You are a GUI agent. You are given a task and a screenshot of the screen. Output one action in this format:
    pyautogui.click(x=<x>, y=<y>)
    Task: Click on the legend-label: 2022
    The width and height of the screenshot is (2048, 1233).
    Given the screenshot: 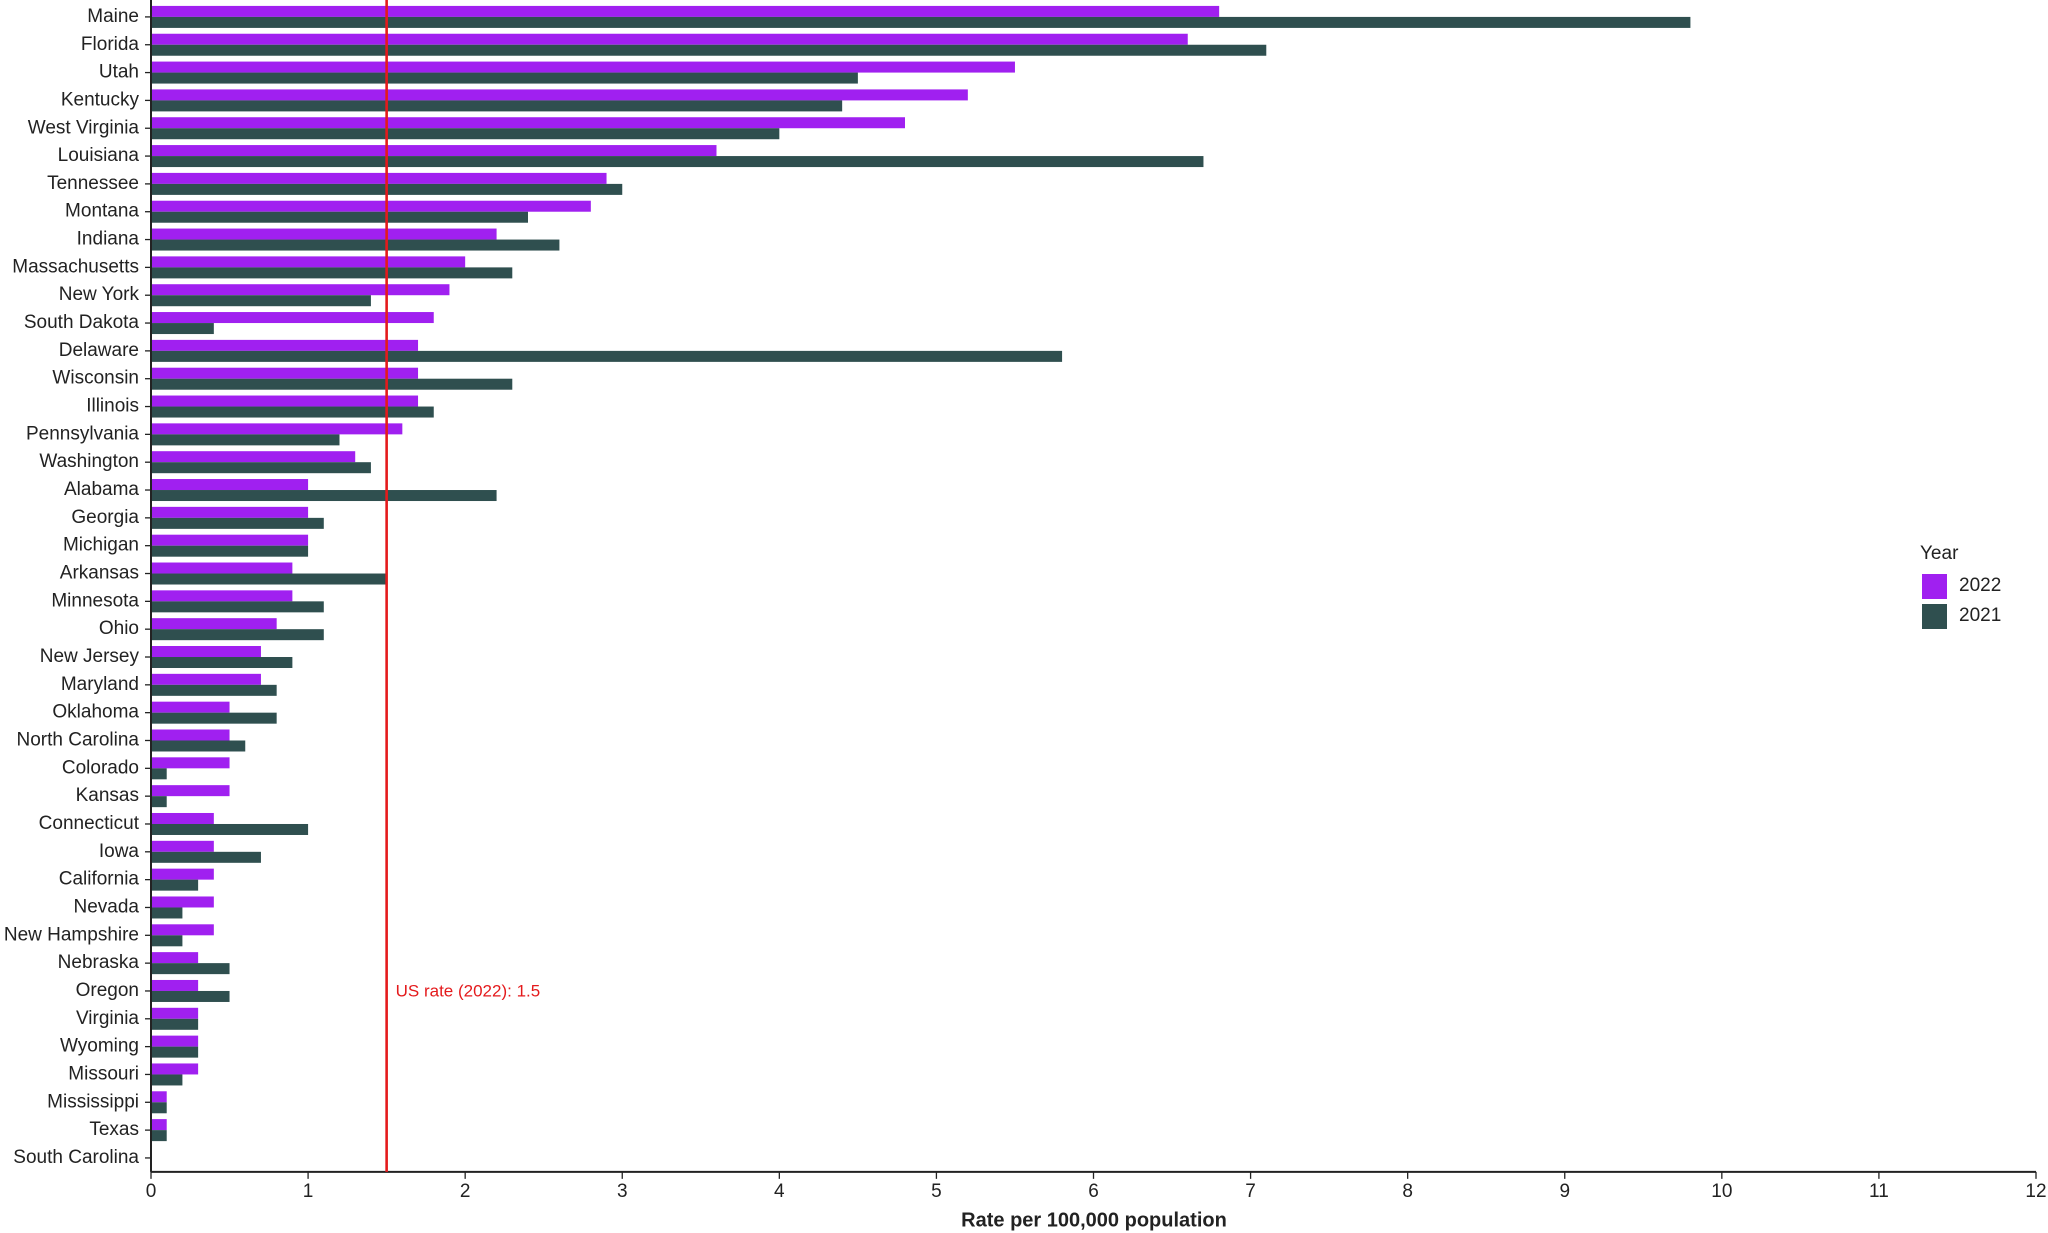 What is the action you would take?
    pyautogui.click(x=1980, y=585)
    